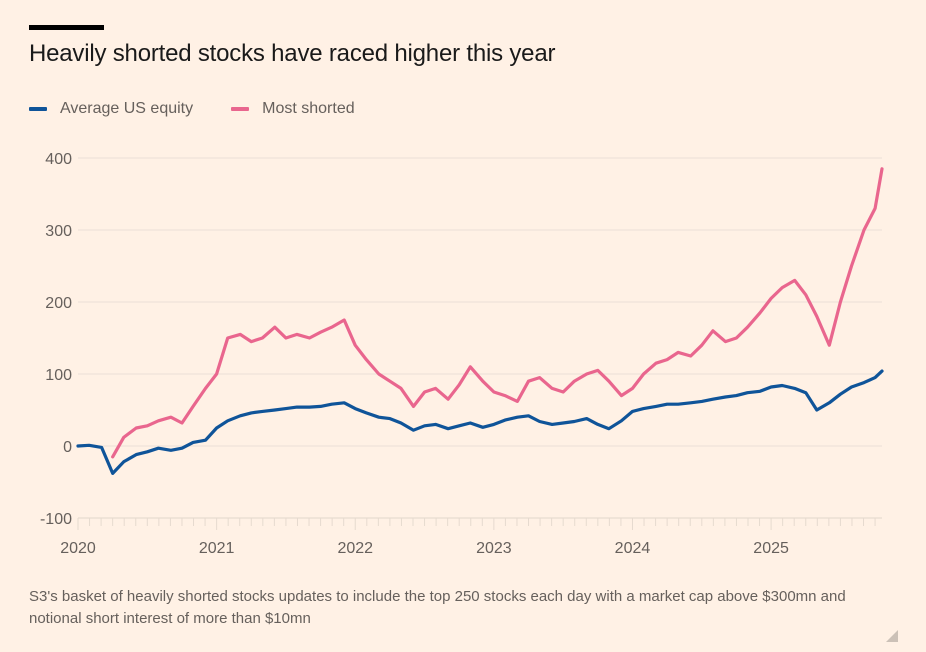 The image size is (926, 652). Describe the element at coordinates (471, 537) in the screenshot. I see `x-axis: 2020 2021 2022 2023 2024 2025` at that location.